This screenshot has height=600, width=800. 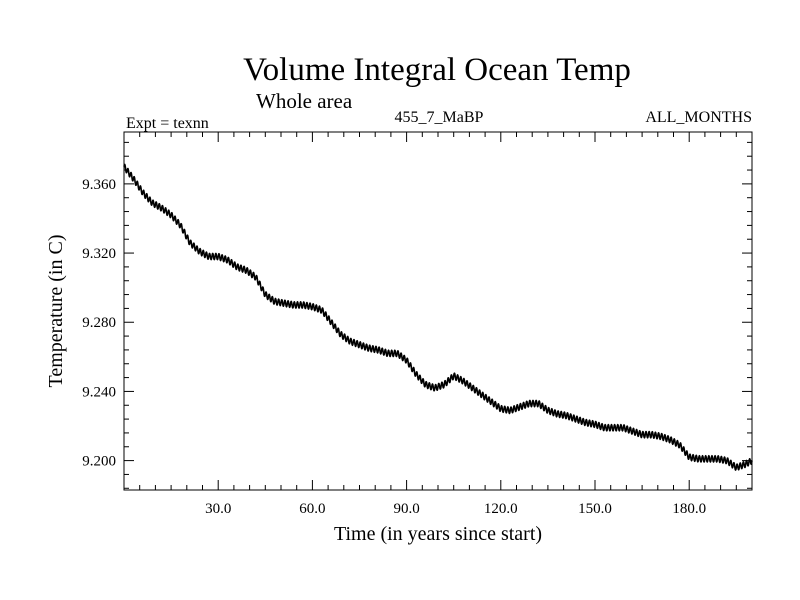 What do you see at coordinates (99, 254) in the screenshot?
I see `y-tick-label: 9.320` at bounding box center [99, 254].